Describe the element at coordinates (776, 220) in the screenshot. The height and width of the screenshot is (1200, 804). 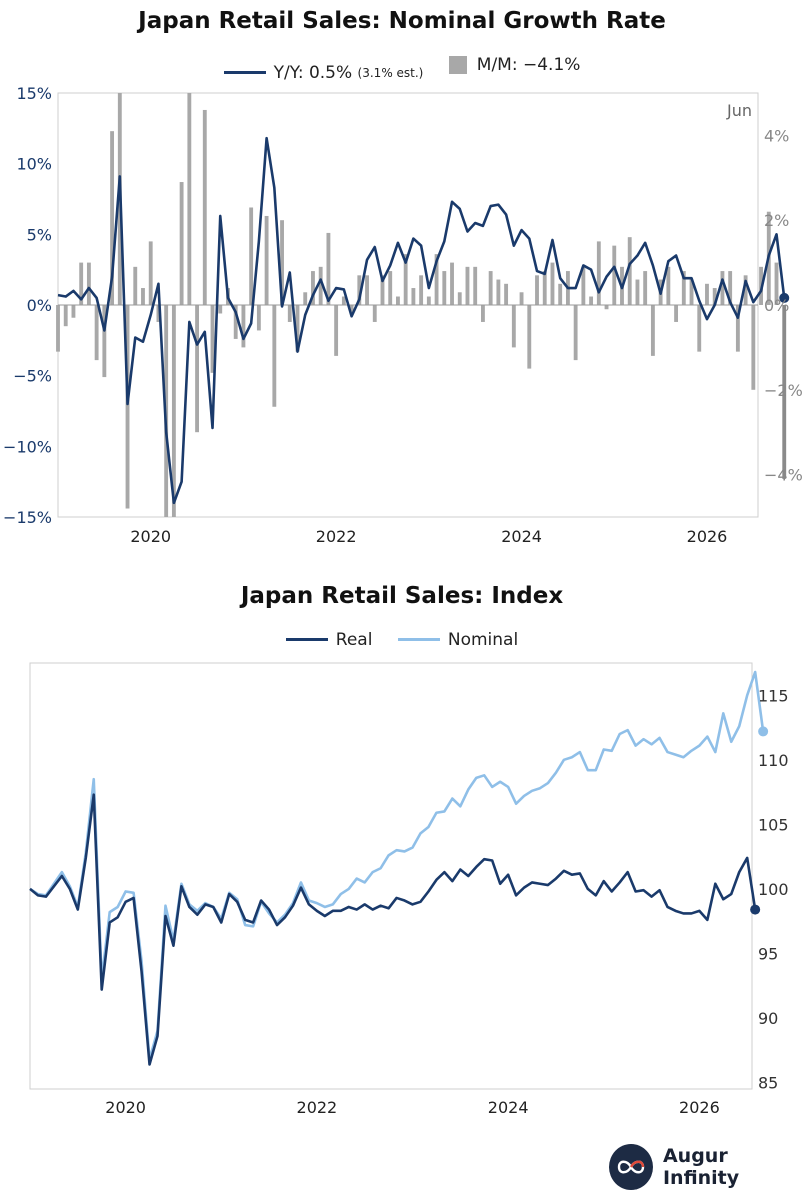
I see `right-axis-tick-label: 2%` at that location.